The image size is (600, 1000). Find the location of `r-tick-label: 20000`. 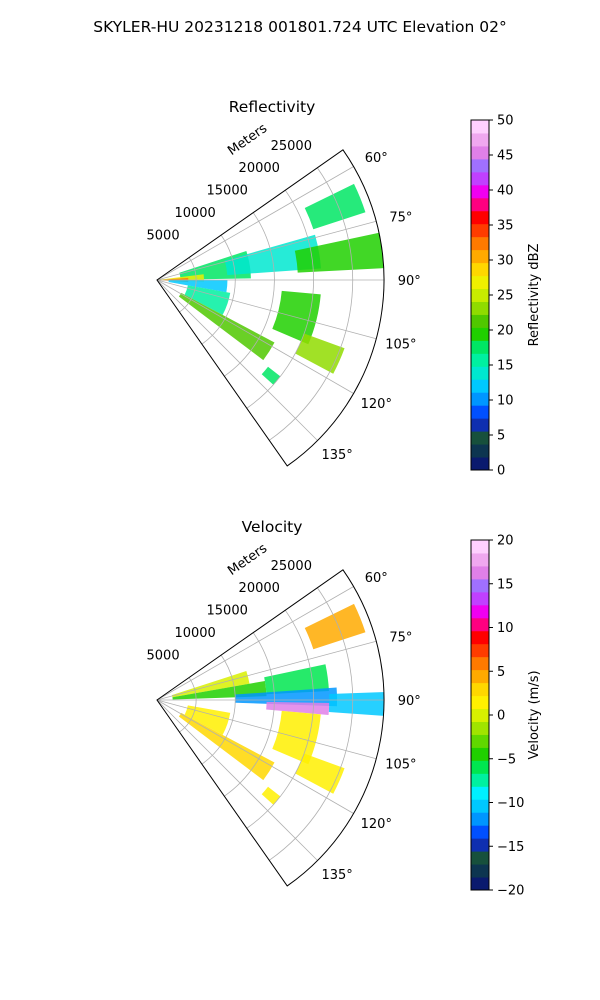

r-tick-label: 20000 is located at coordinates (259, 168).